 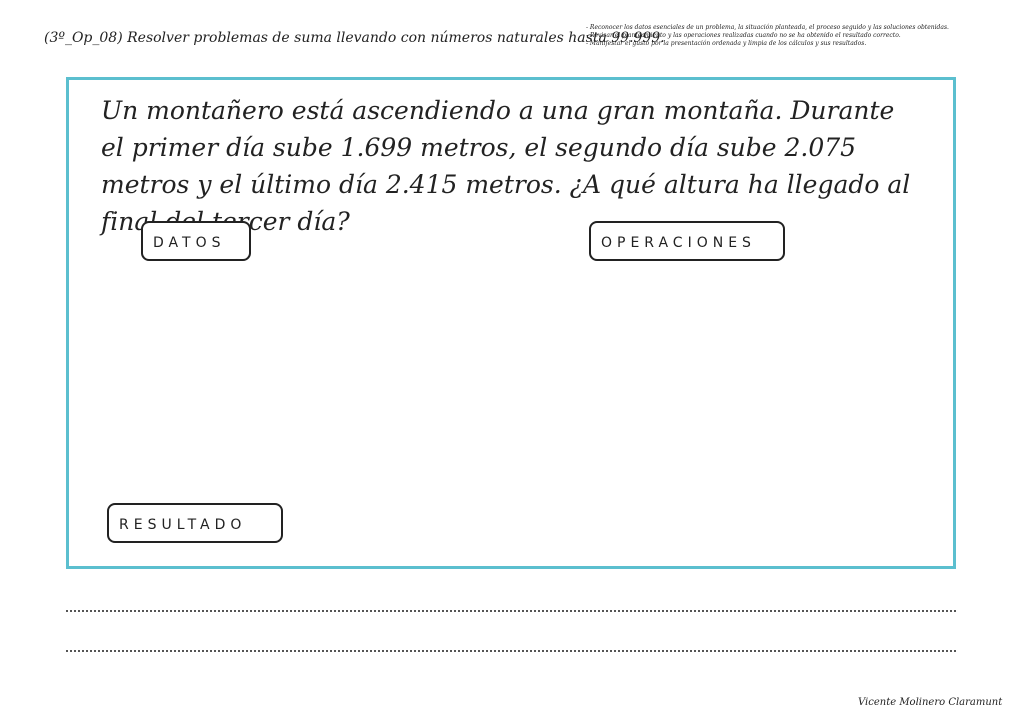 I want to click on result-label: RESULTADO, so click(x=195, y=523).